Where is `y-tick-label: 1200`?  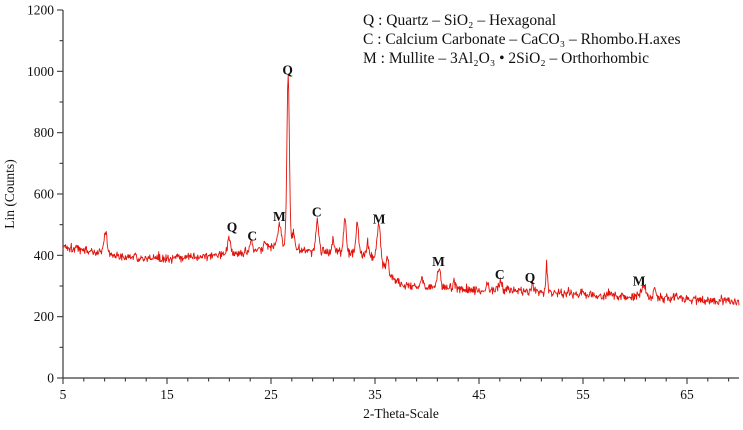 y-tick-label: 1200 is located at coordinates (40, 10).